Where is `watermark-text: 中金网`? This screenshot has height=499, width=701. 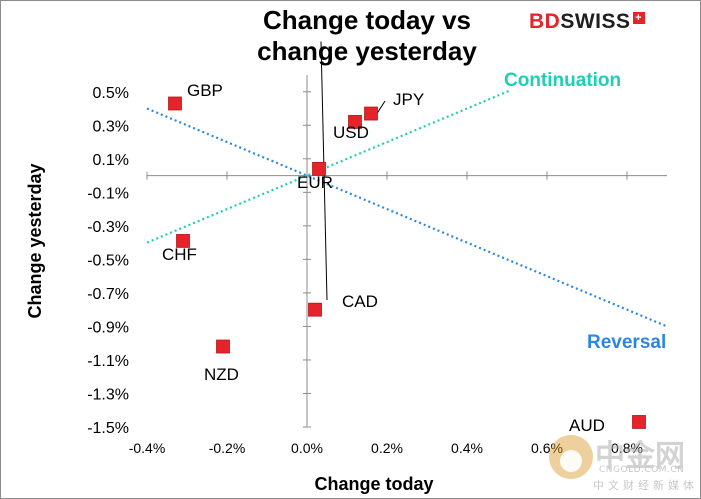
watermark-text: 中金网 is located at coordinates (640, 456).